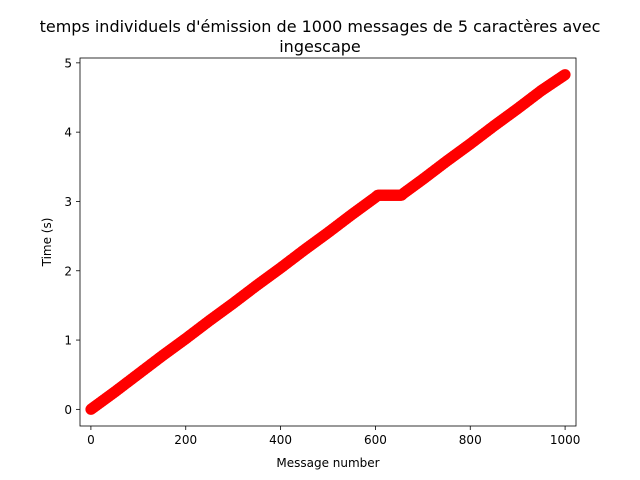 The width and height of the screenshot is (640, 480). I want to click on x-tick-label: 400, so click(280, 440).